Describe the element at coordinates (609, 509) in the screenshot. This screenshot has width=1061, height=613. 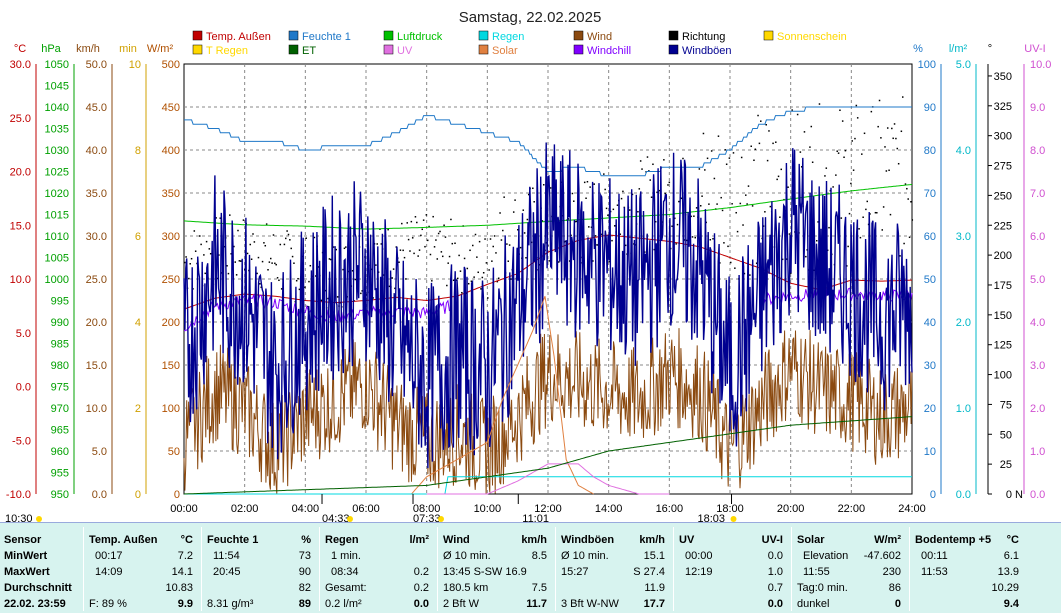
I see `time-tick-label: 14:00` at that location.